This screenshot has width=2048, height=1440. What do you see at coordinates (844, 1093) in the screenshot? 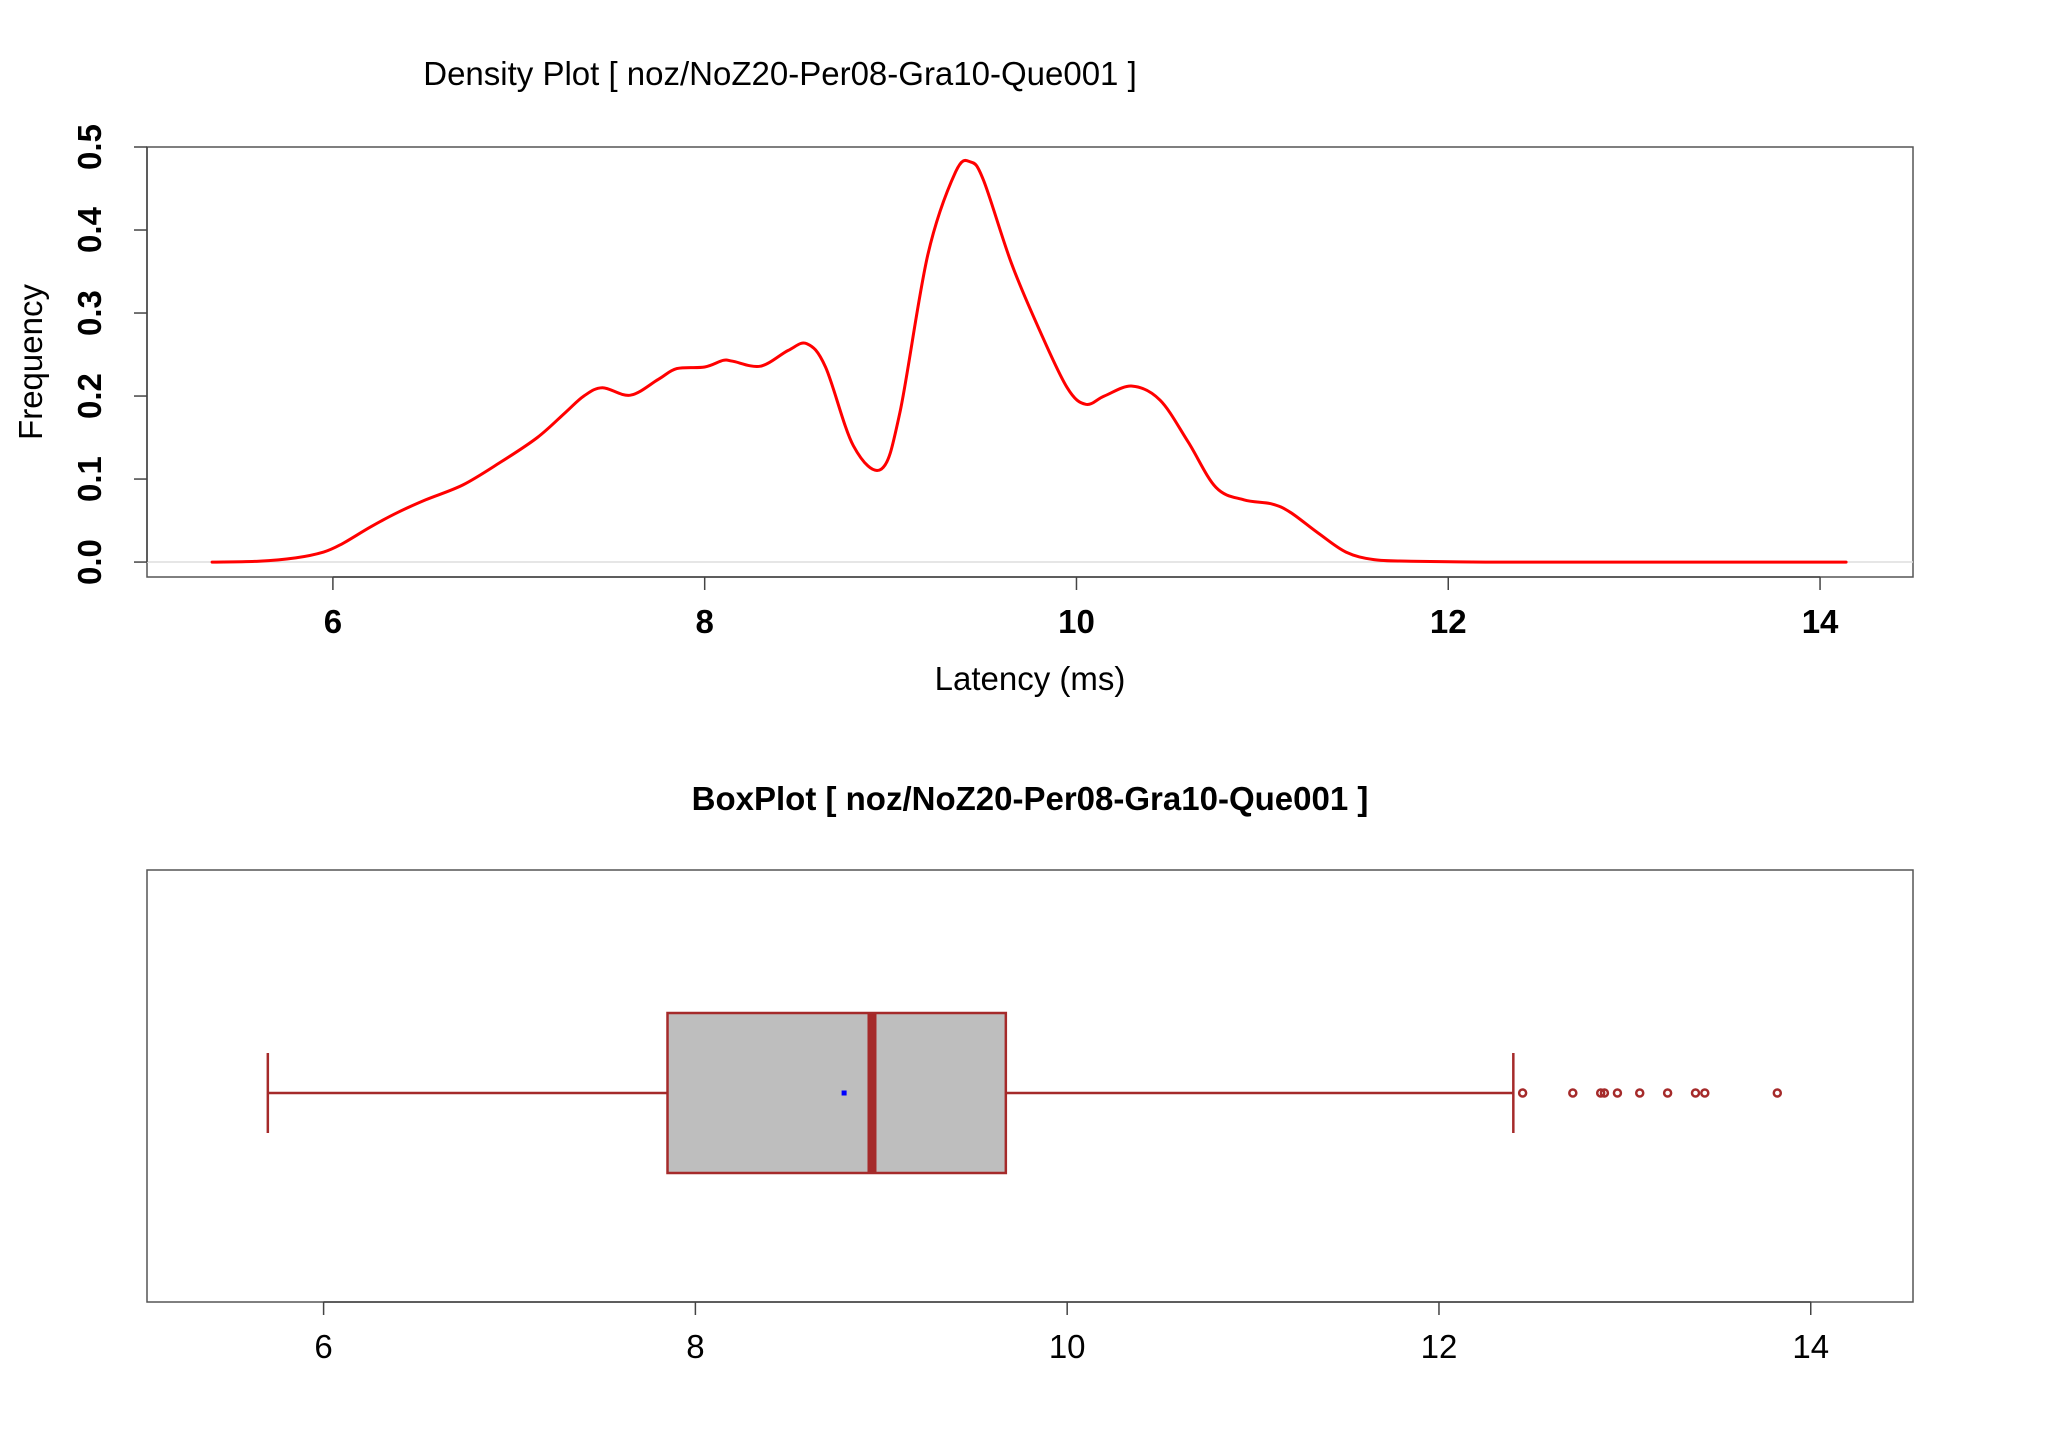
I see `mean-marker` at bounding box center [844, 1093].